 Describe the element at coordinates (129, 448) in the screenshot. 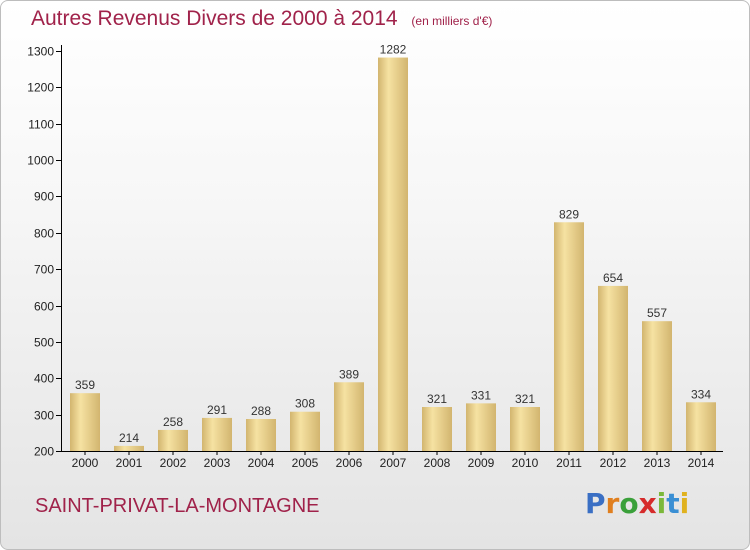

I see `bar-2001` at that location.